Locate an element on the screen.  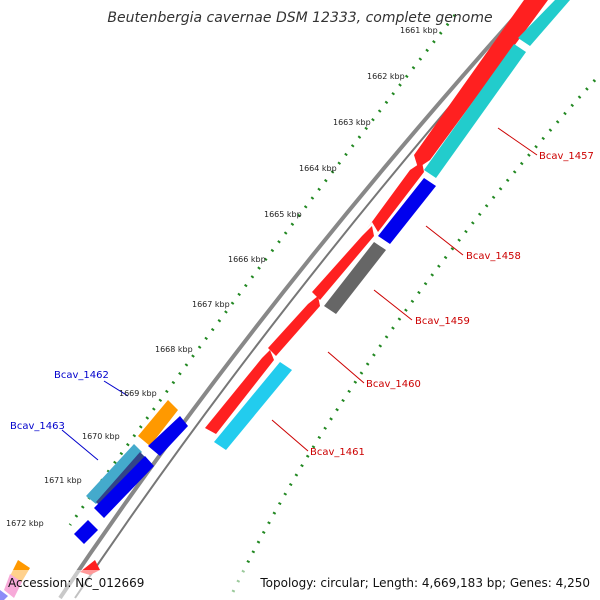
accession-text: Accession: NC_012669 is located at coordinates (76, 583).